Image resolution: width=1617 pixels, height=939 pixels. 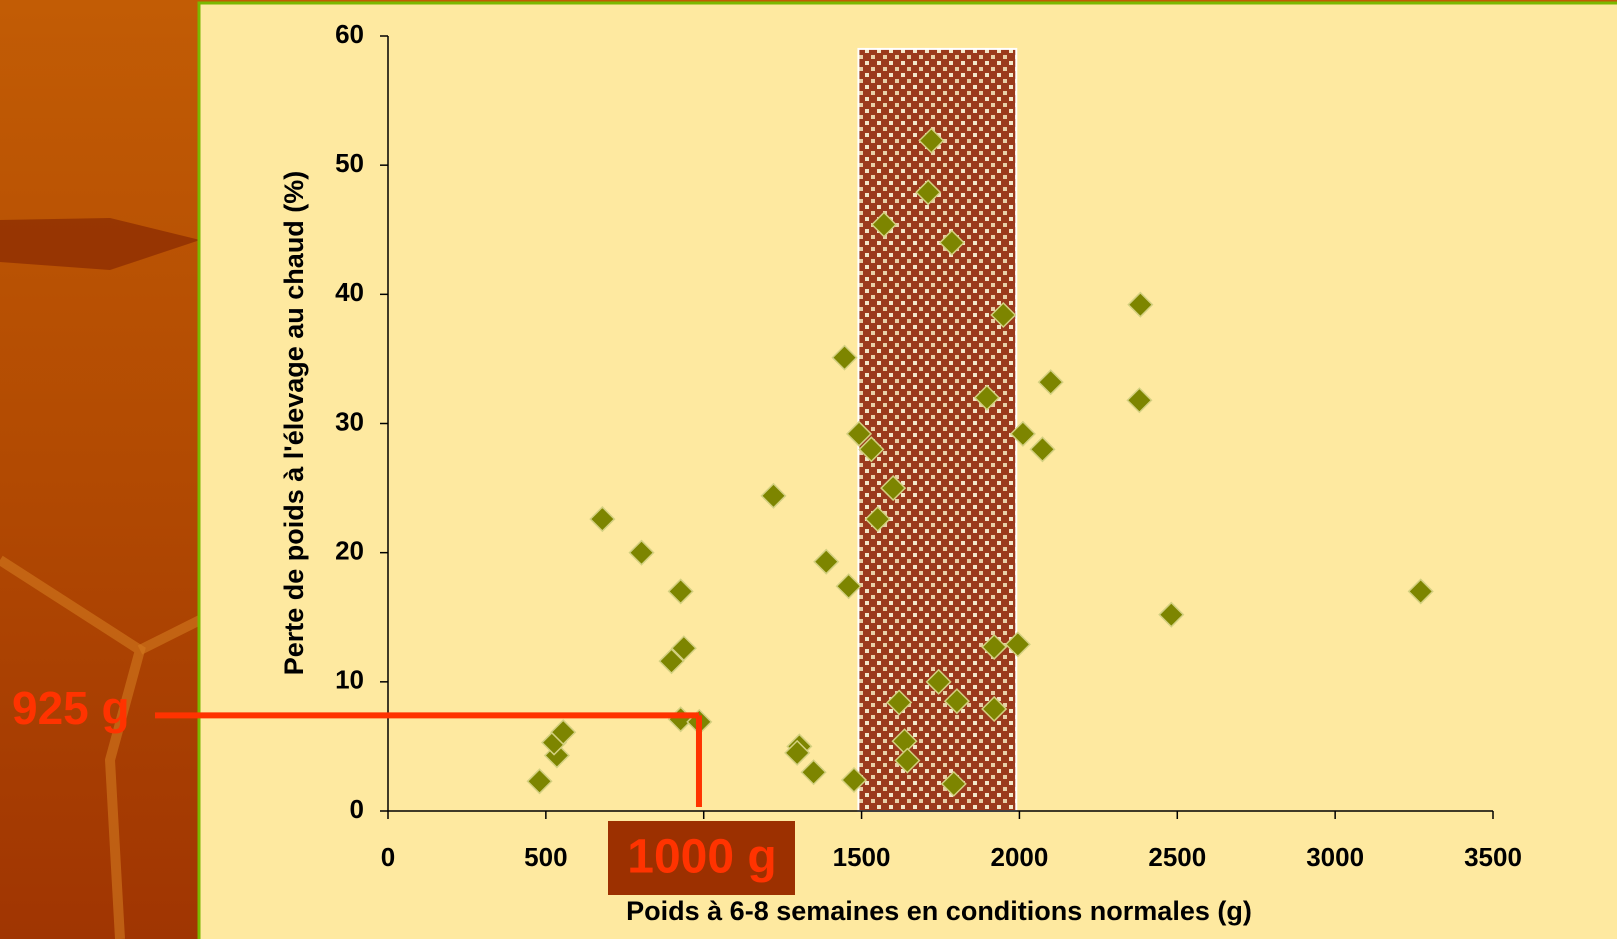 I want to click on x-tick-label: 500, so click(x=545, y=857).